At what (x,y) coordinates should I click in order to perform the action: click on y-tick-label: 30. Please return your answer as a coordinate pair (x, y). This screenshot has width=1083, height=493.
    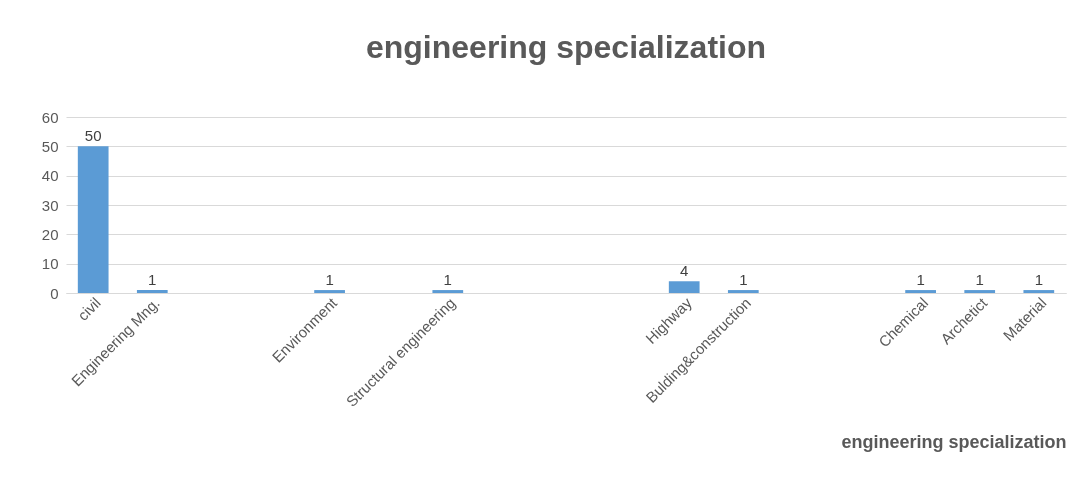
    Looking at the image, I should click on (50, 205).